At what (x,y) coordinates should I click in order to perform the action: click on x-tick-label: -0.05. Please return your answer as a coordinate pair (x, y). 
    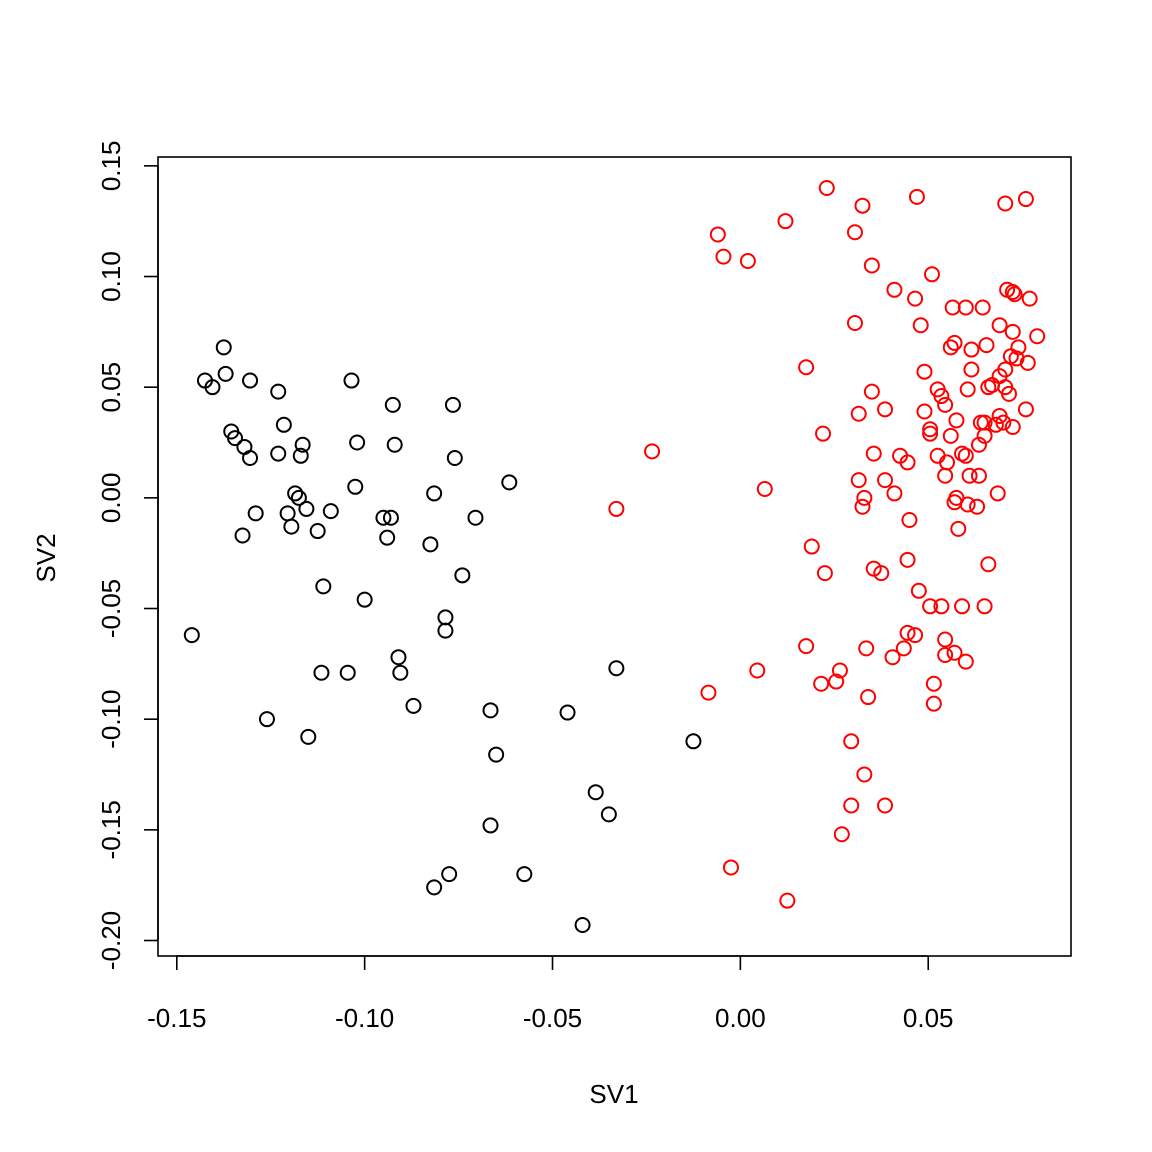
    Looking at the image, I should click on (552, 1018).